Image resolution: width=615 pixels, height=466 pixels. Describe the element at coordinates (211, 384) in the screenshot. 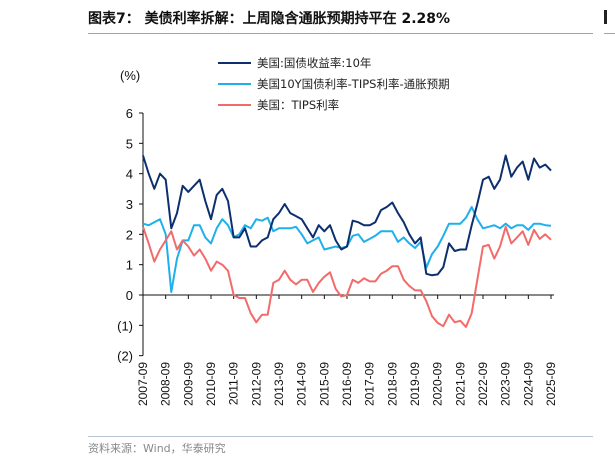

I see `x-tick-label: 2010-09` at that location.